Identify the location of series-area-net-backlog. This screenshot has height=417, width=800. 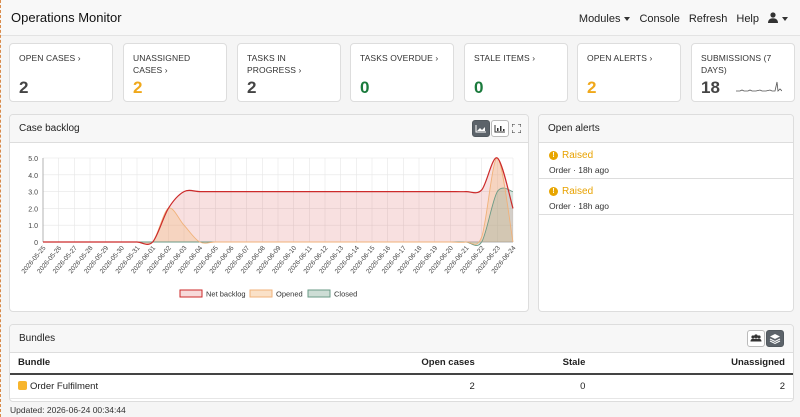
(278, 201).